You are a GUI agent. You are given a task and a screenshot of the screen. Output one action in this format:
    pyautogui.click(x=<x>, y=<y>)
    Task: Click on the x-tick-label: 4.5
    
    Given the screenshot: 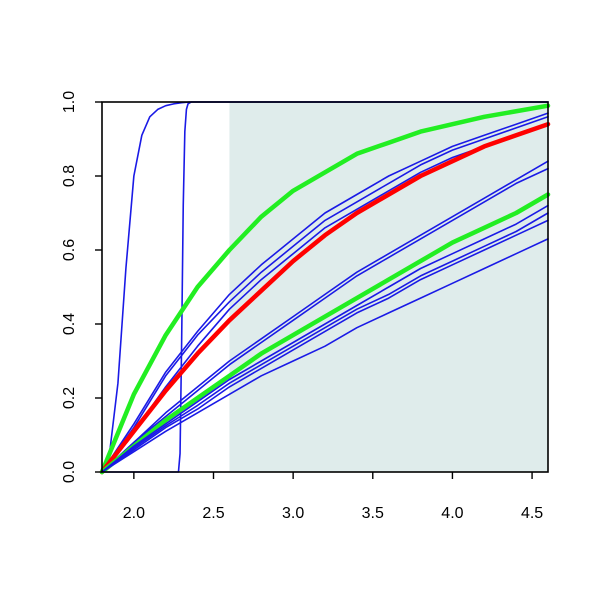 What is the action you would take?
    pyautogui.click(x=532, y=513)
    